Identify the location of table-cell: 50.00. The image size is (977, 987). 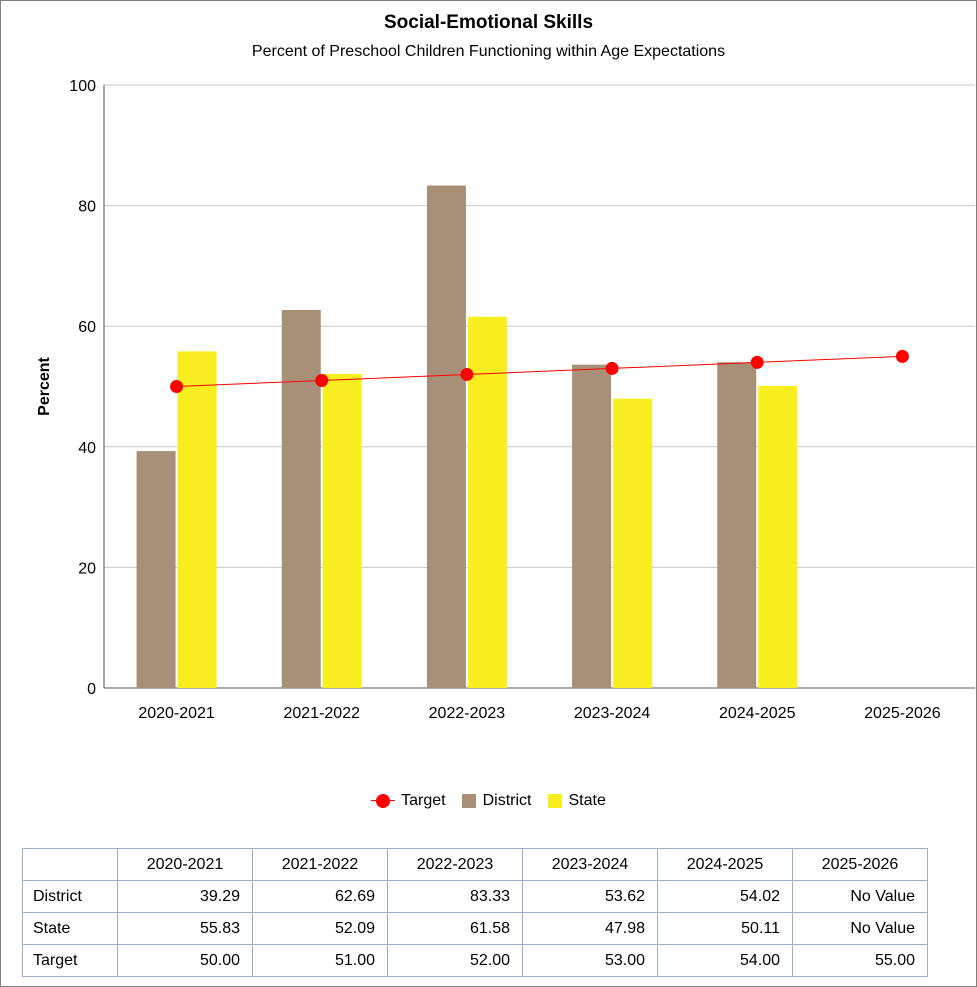
(185, 960).